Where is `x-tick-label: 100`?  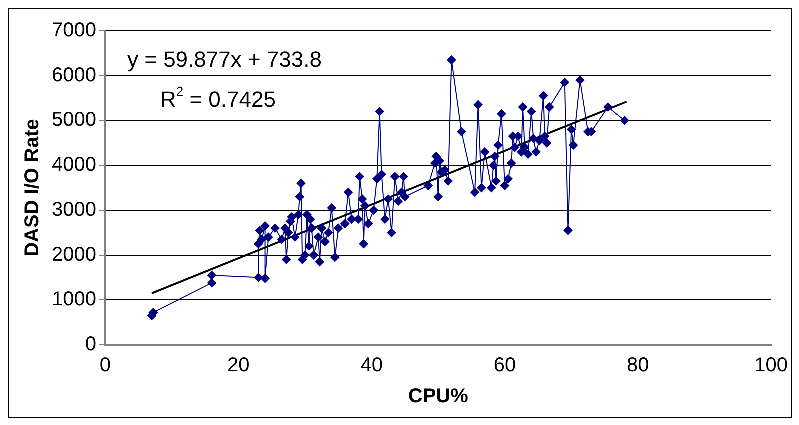
x-tick-label: 100 is located at coordinates (771, 365).